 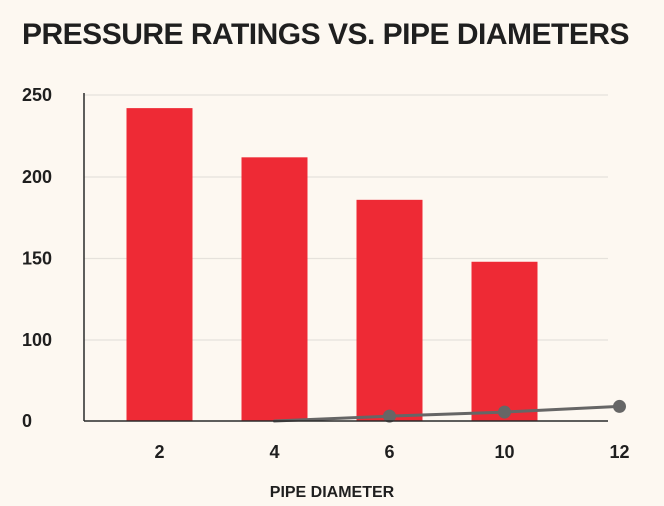 What do you see at coordinates (504, 452) in the screenshot?
I see `x-tick-label: 10` at bounding box center [504, 452].